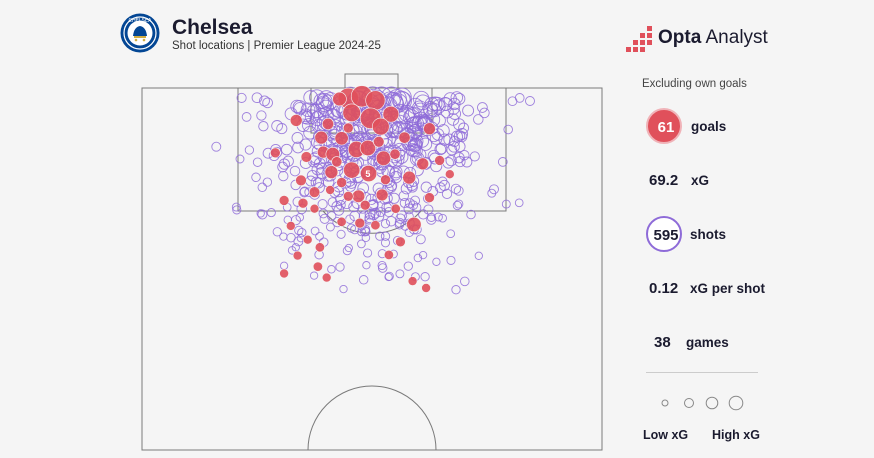  What do you see at coordinates (736, 403) in the screenshot?
I see `legend-circle-l` at bounding box center [736, 403].